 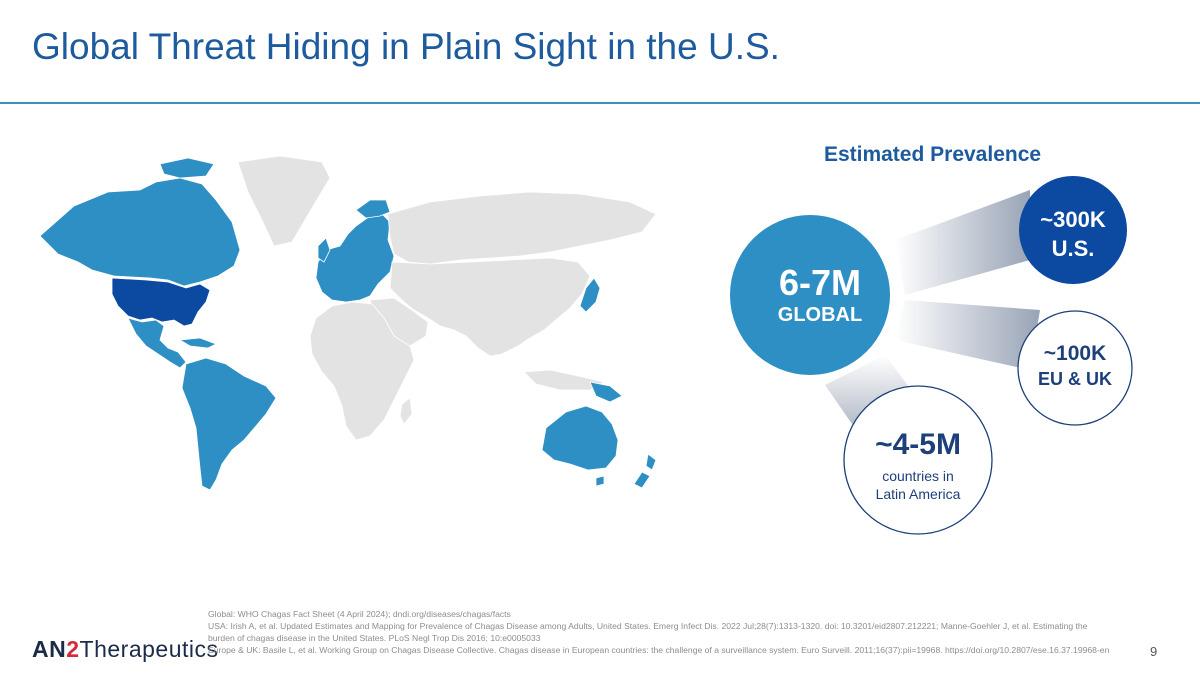 What do you see at coordinates (355, 258) in the screenshot?
I see `map-europe` at bounding box center [355, 258].